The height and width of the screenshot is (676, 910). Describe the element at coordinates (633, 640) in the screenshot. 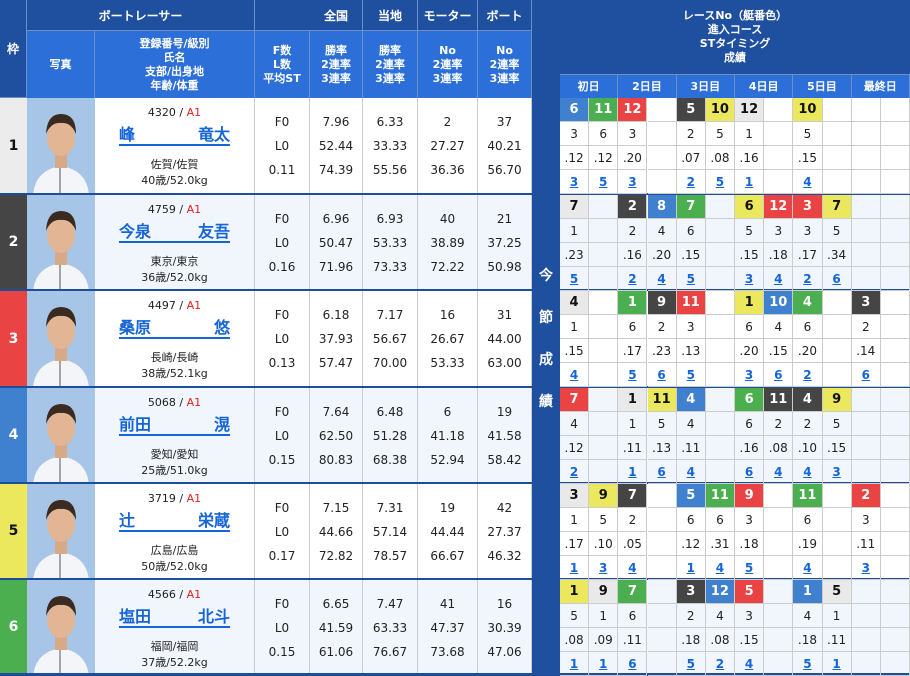

I see `st-timing: .11` at that location.